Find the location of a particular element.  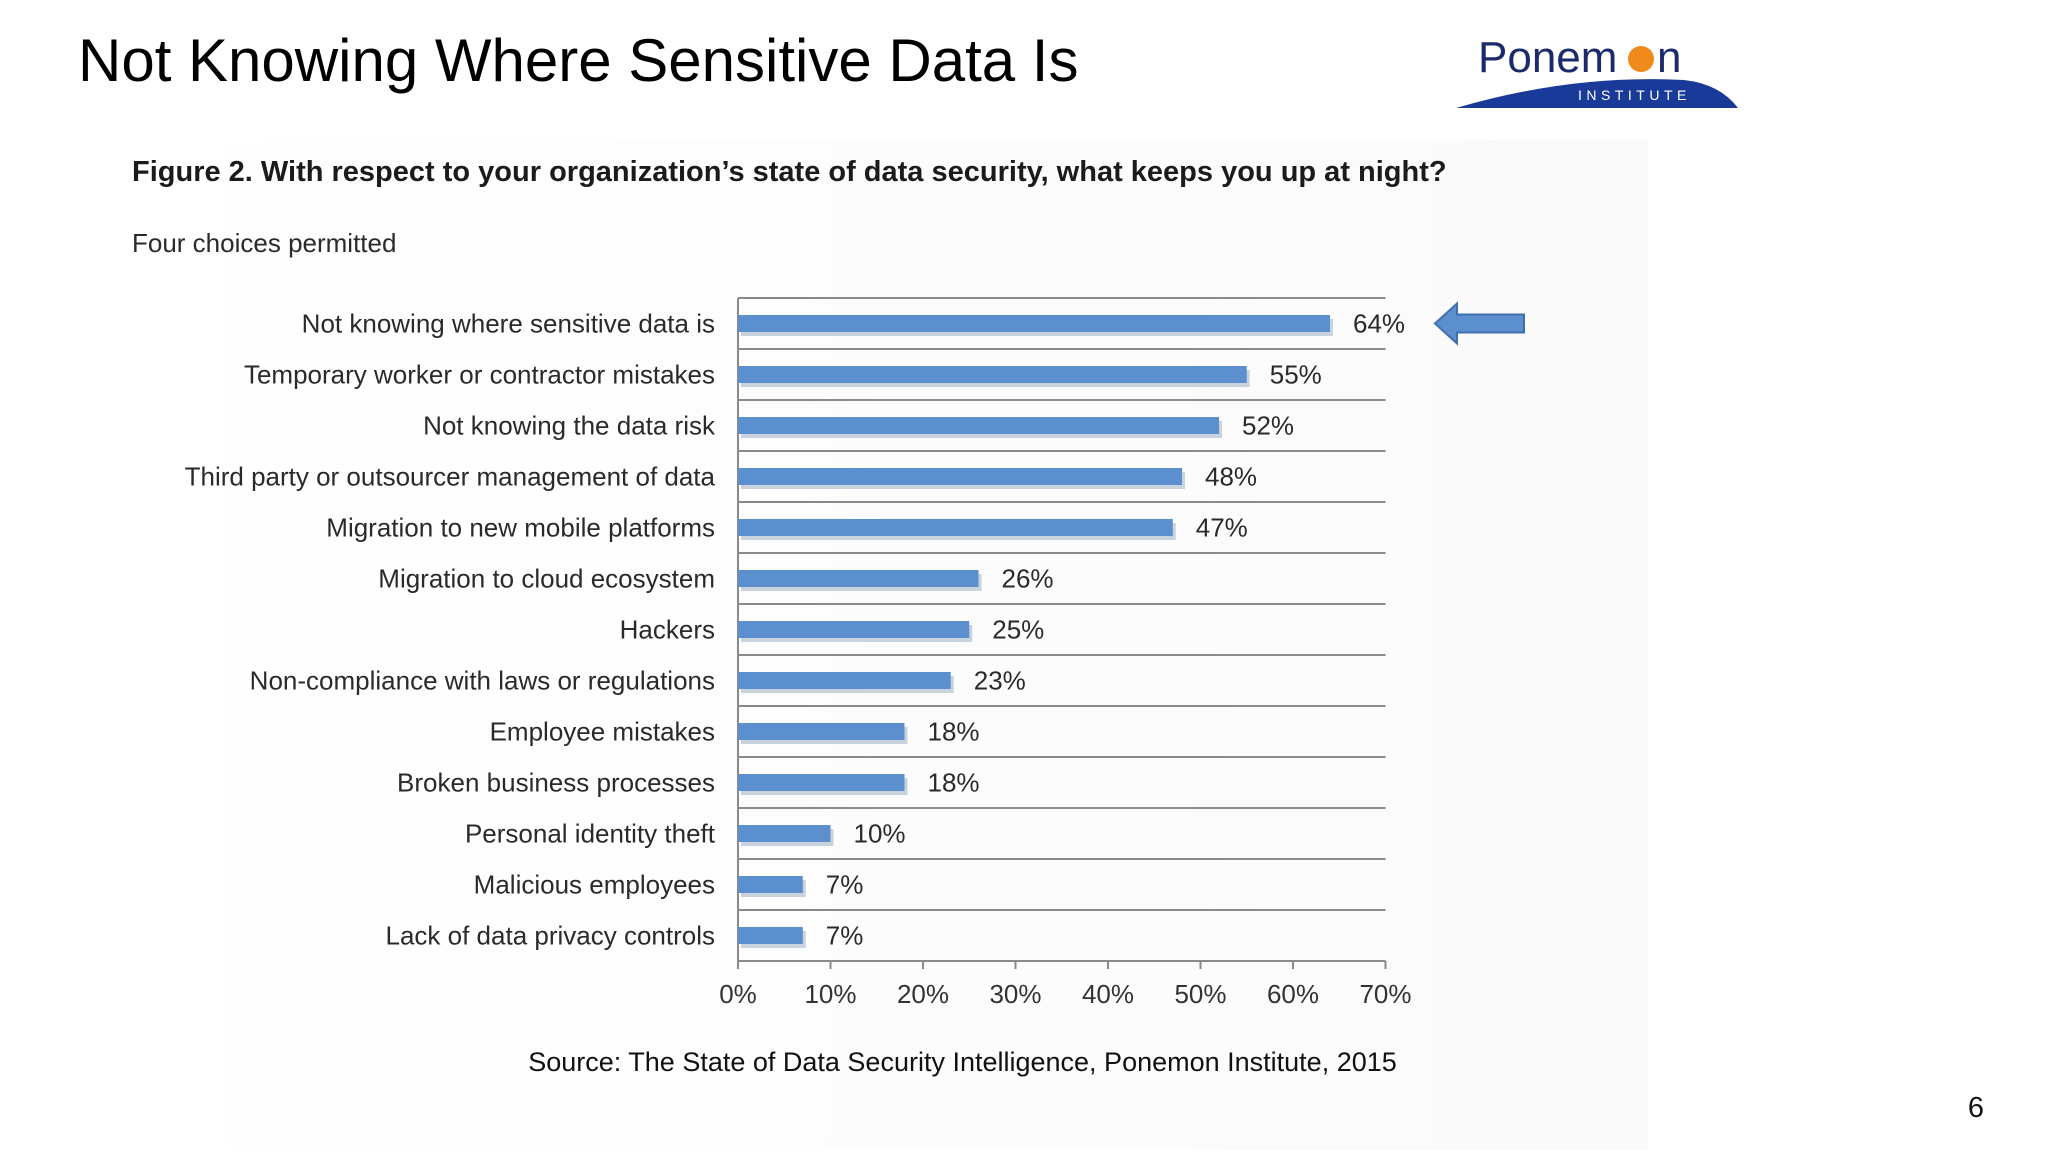

value-label: 52% is located at coordinates (1268, 426).